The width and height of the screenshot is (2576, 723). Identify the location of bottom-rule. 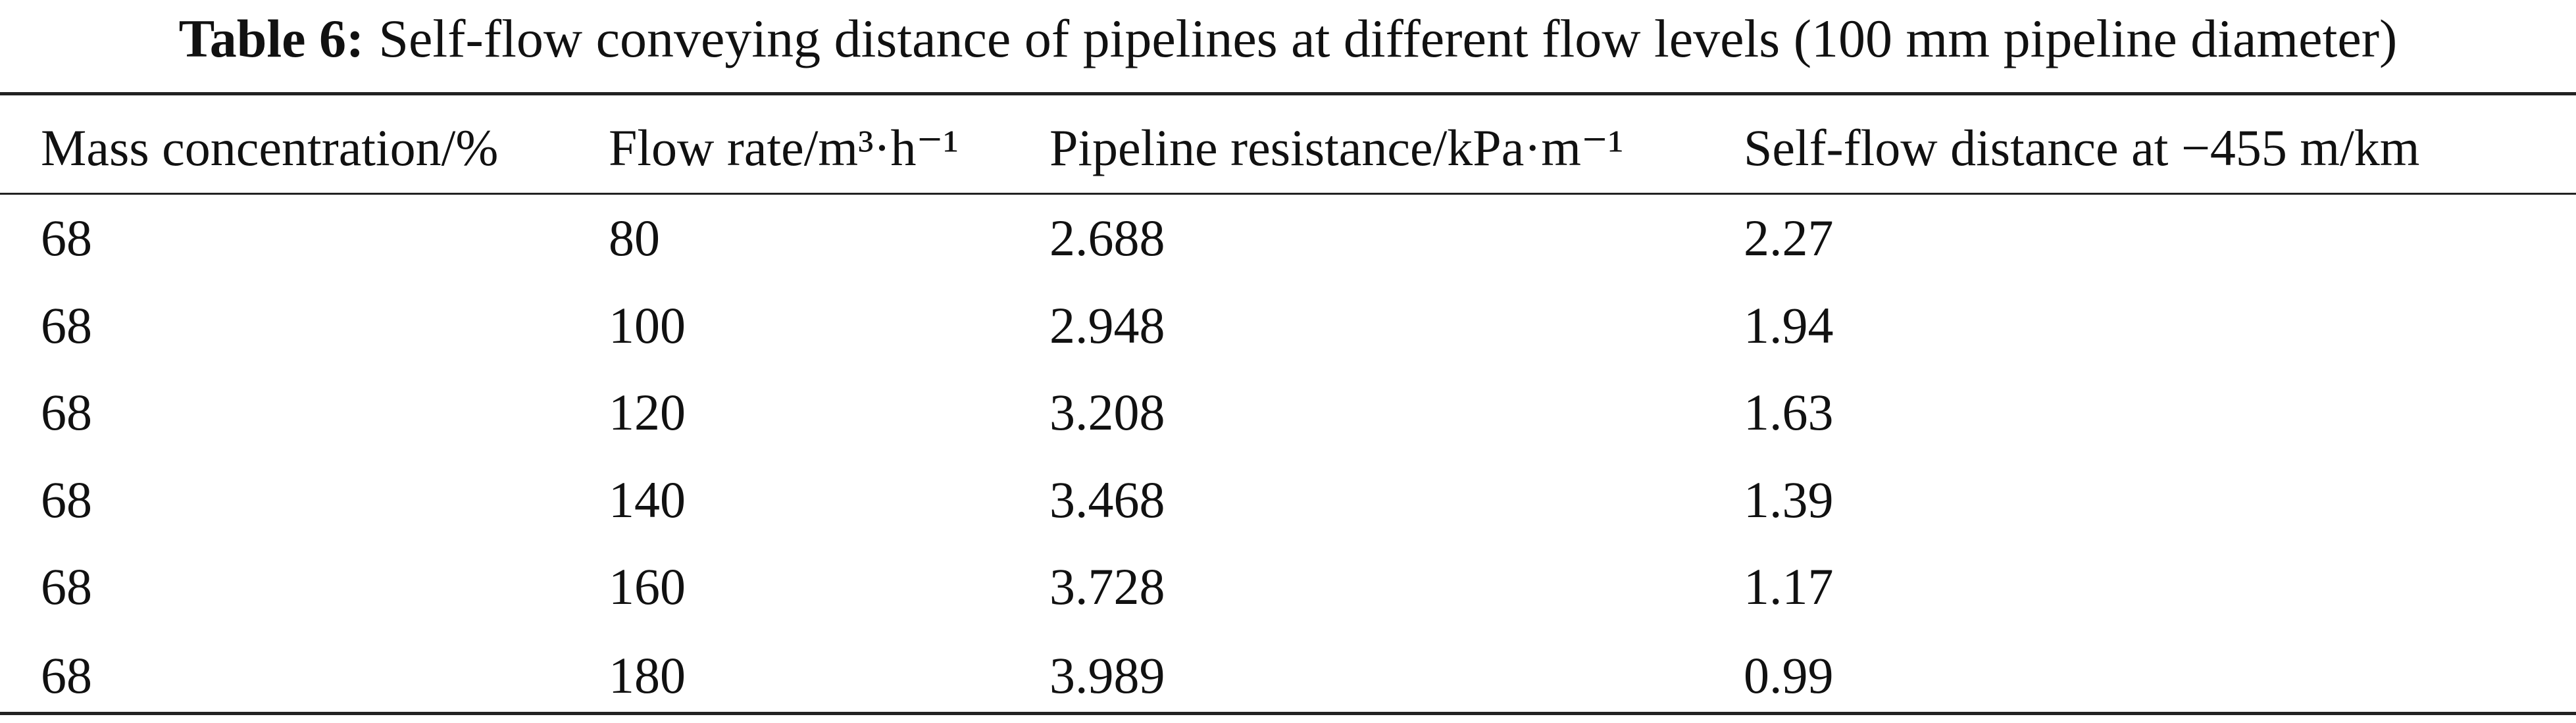
(1288, 713).